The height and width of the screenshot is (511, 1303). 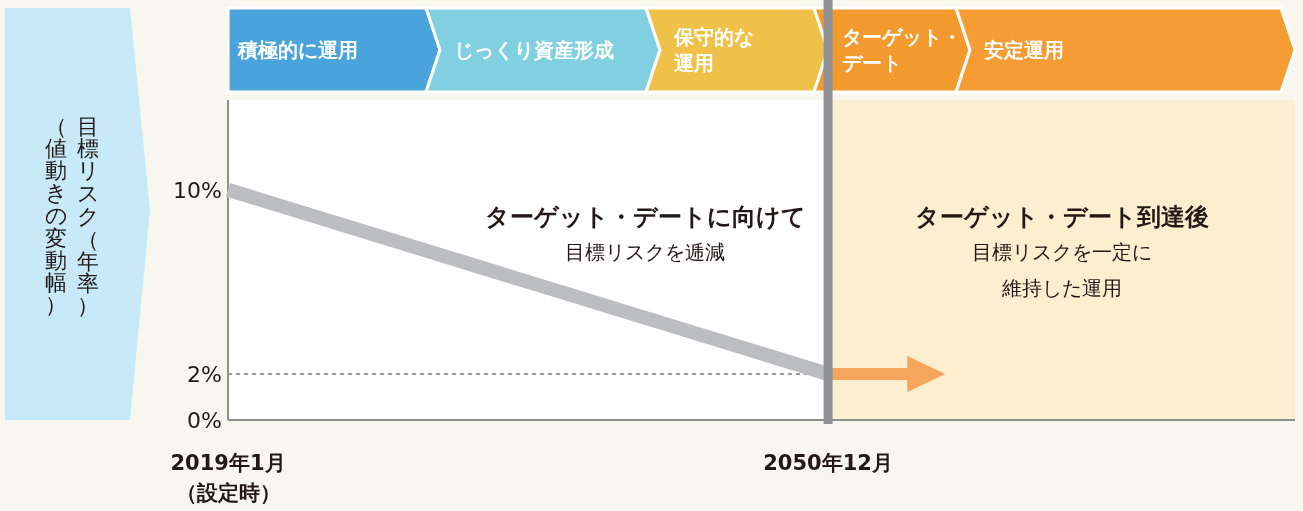 I want to click on annotation: ターゲット・デートに向けて, so click(x=645, y=217).